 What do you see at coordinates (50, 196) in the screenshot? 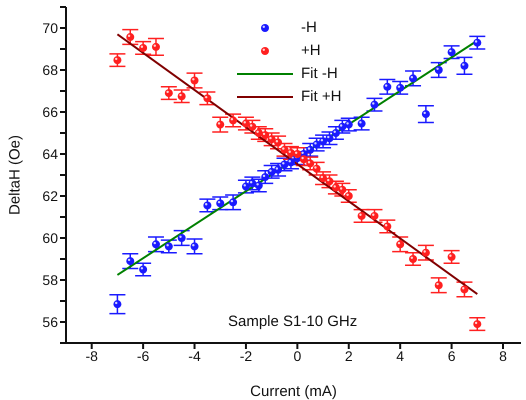
I see `y-tick-label: 62` at bounding box center [50, 196].